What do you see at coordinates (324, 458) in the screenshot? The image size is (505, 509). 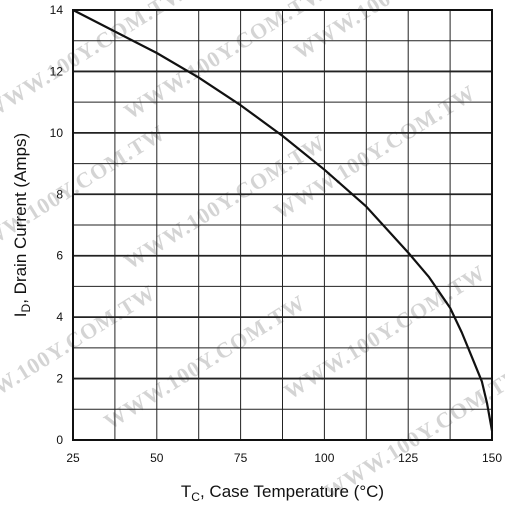 I see `x-tick-label: 100` at bounding box center [324, 458].